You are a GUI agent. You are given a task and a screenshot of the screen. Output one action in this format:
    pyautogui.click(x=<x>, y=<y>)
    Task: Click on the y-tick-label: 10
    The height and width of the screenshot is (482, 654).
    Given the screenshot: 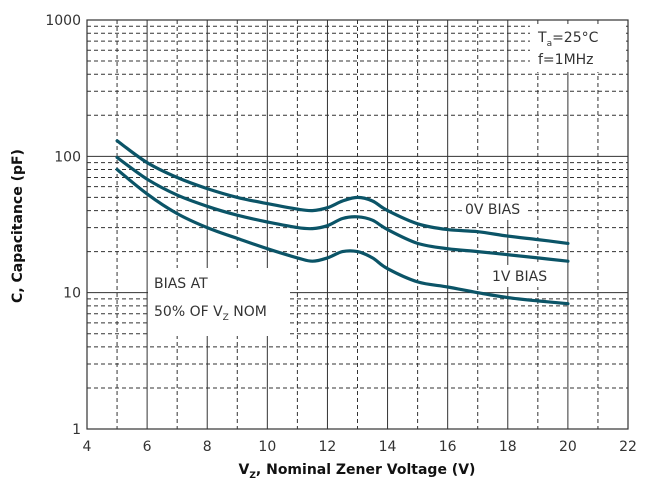 What is the action you would take?
    pyautogui.click(x=72, y=294)
    